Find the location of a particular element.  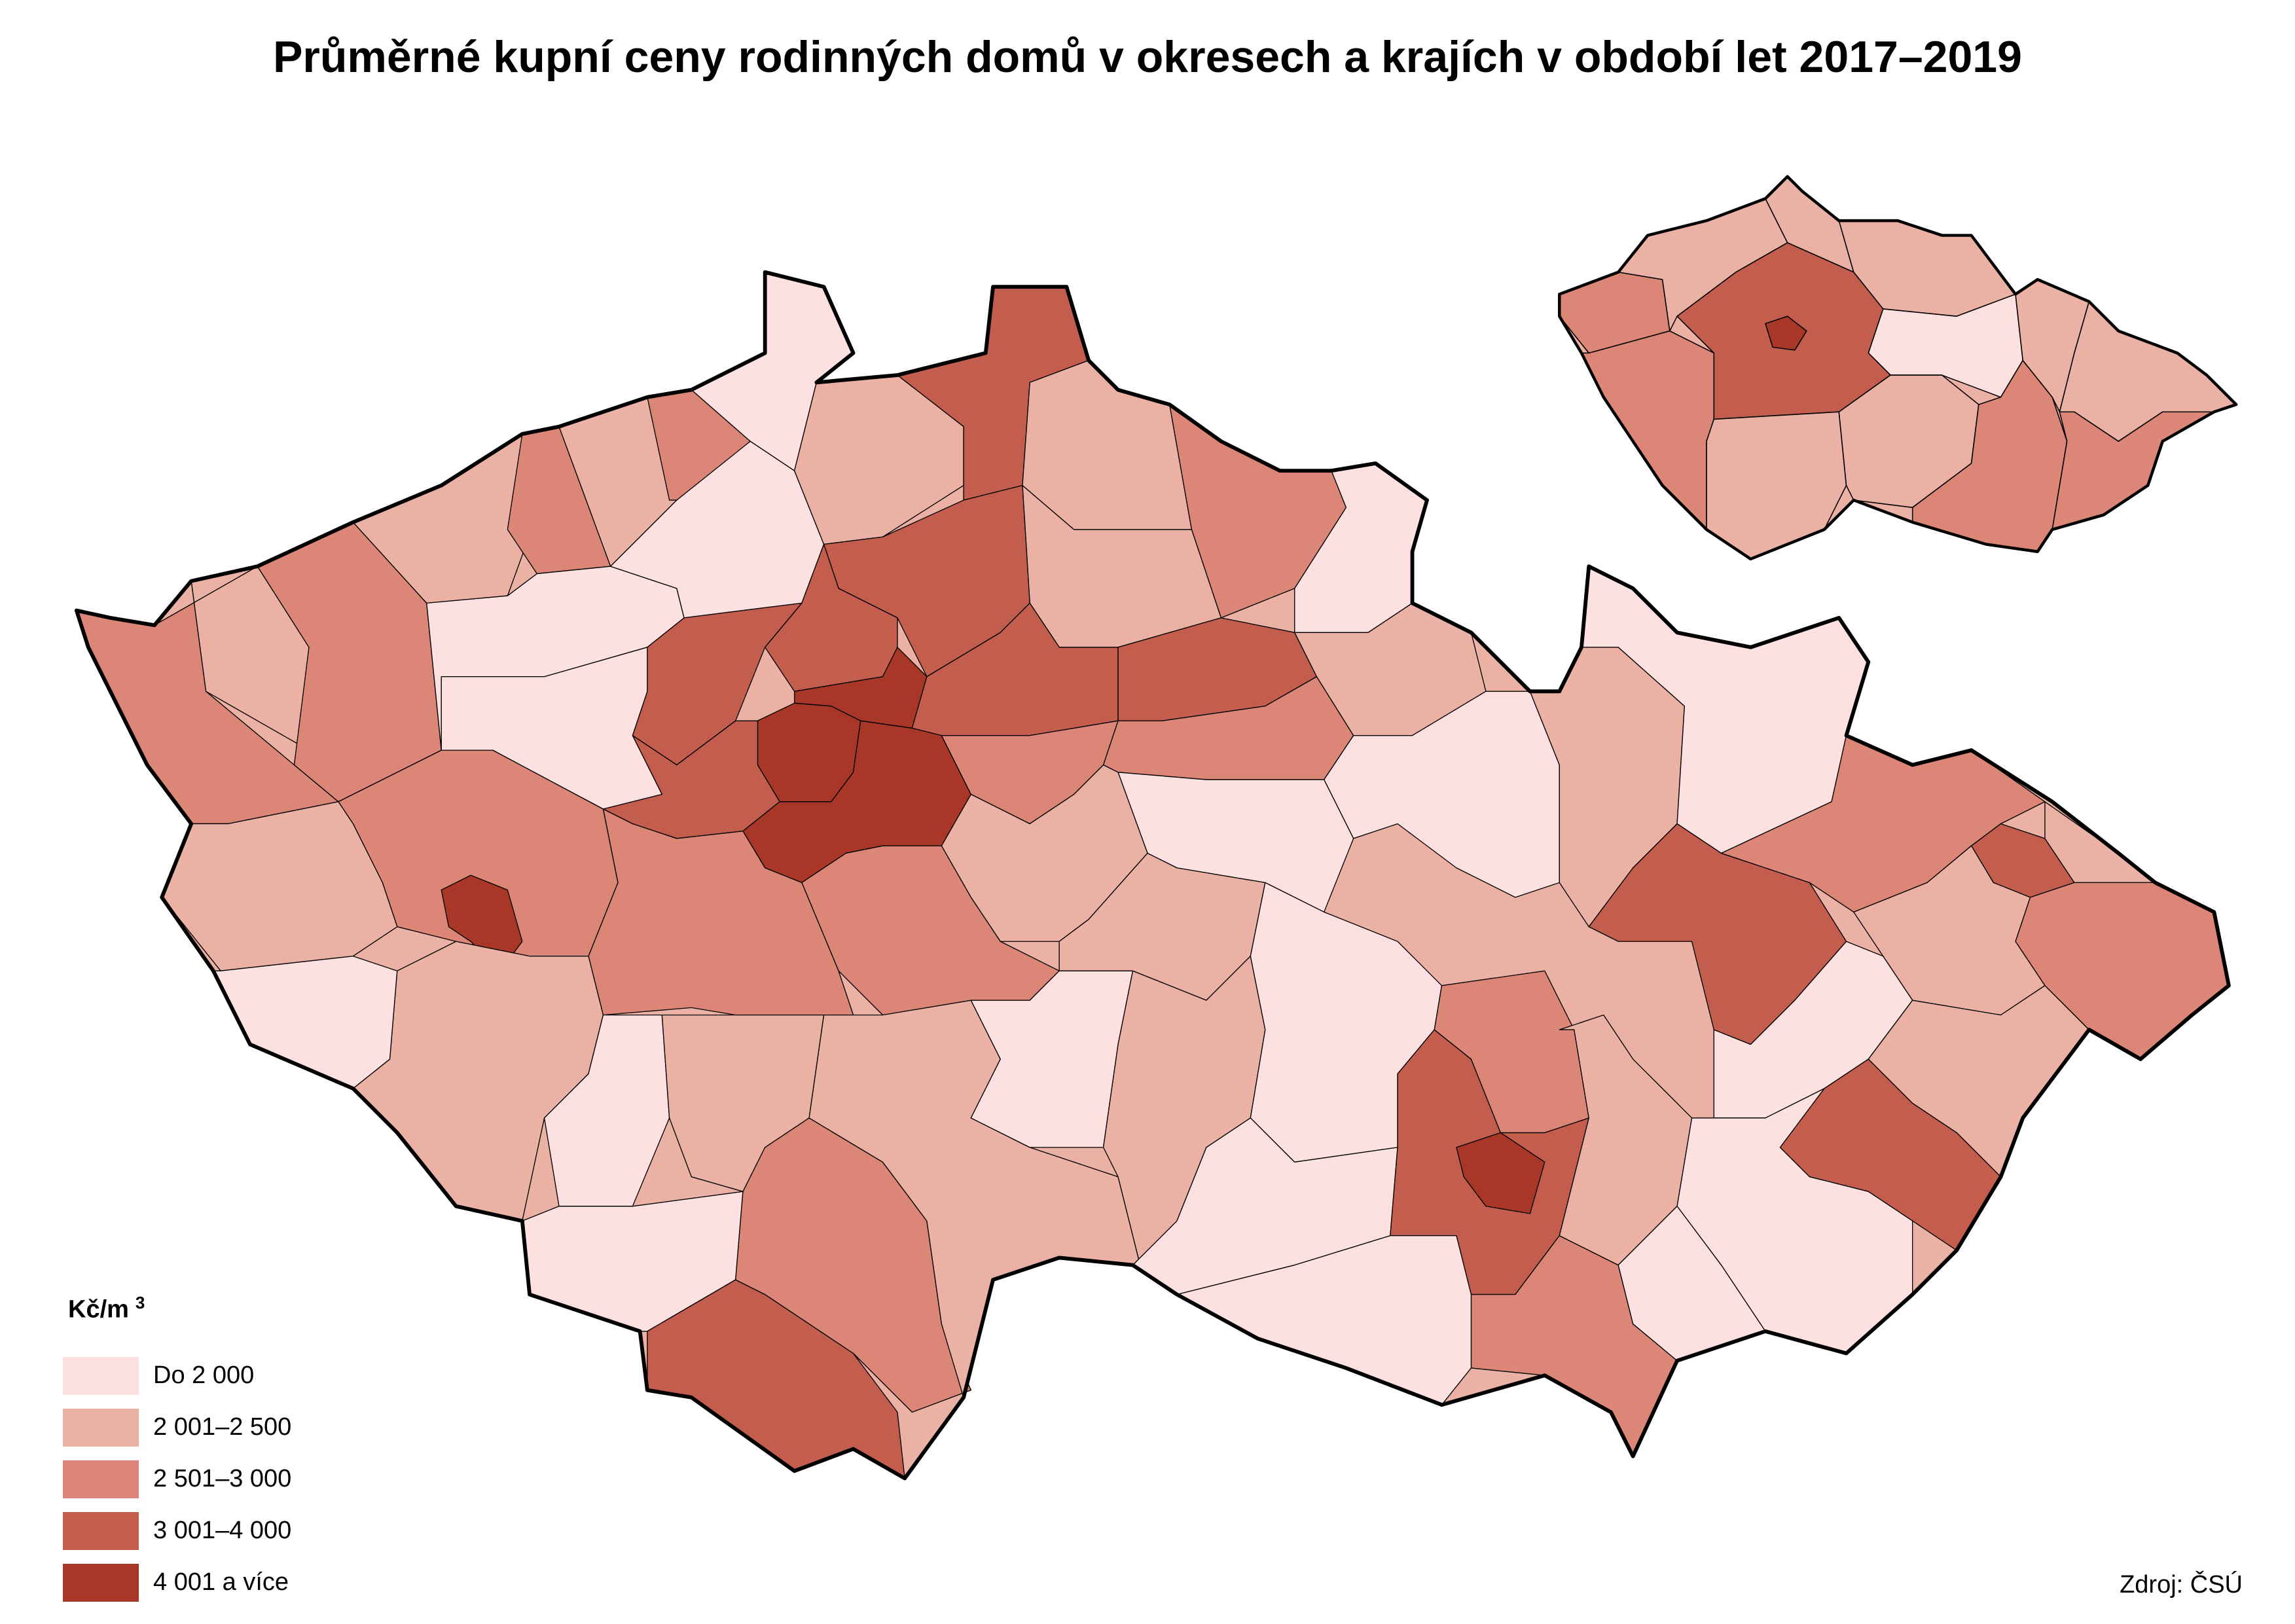

legend-label: 3 001–4 000 is located at coordinates (223, 1531).